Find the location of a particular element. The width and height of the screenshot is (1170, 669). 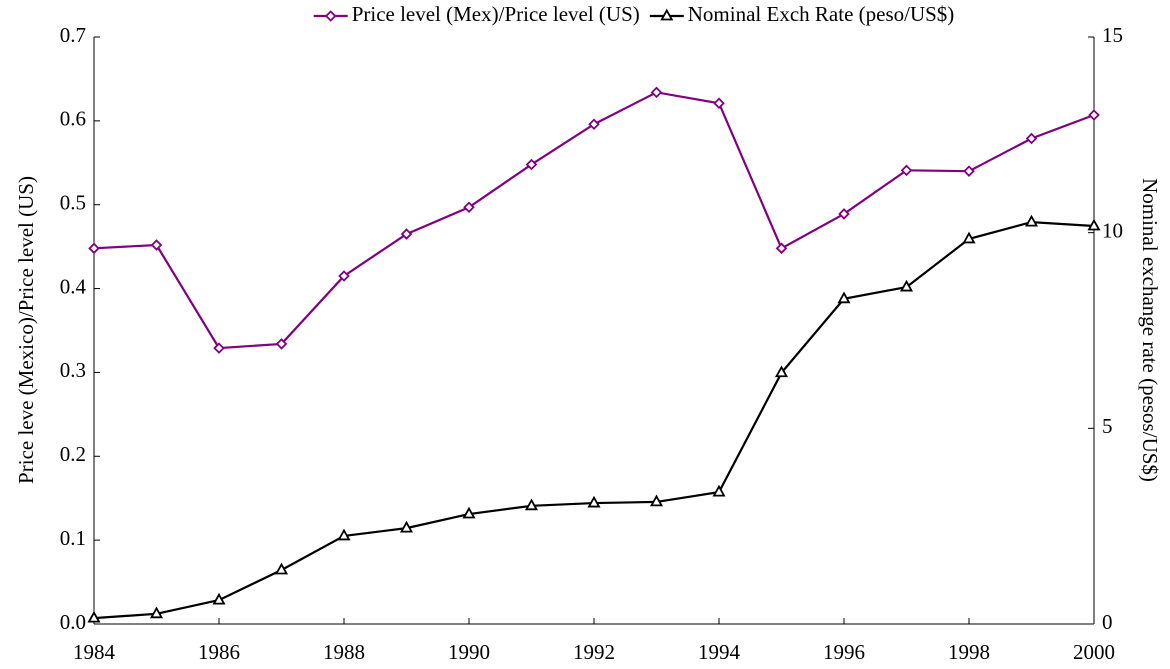

y-tick-label: 0.2 is located at coordinates (73, 454).